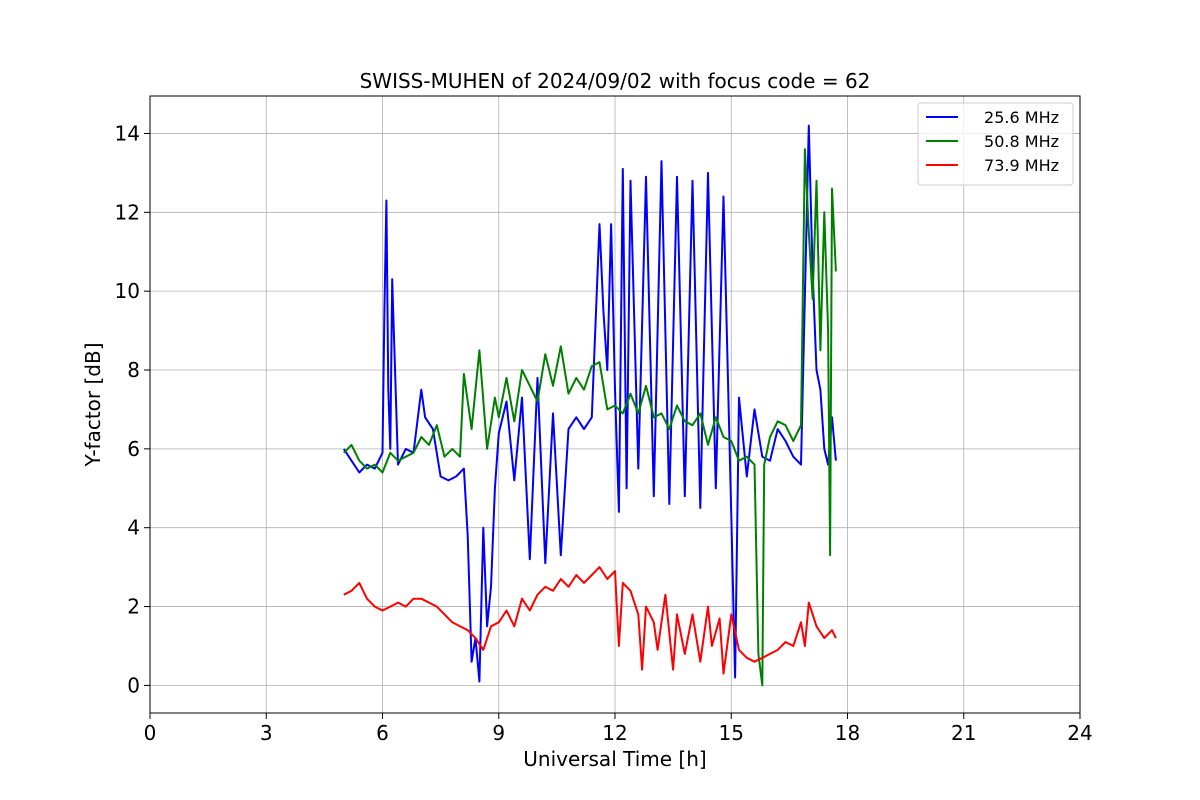 The image size is (1200, 800). Describe the element at coordinates (133, 607) in the screenshot. I see `y-tick-label: 2` at that location.